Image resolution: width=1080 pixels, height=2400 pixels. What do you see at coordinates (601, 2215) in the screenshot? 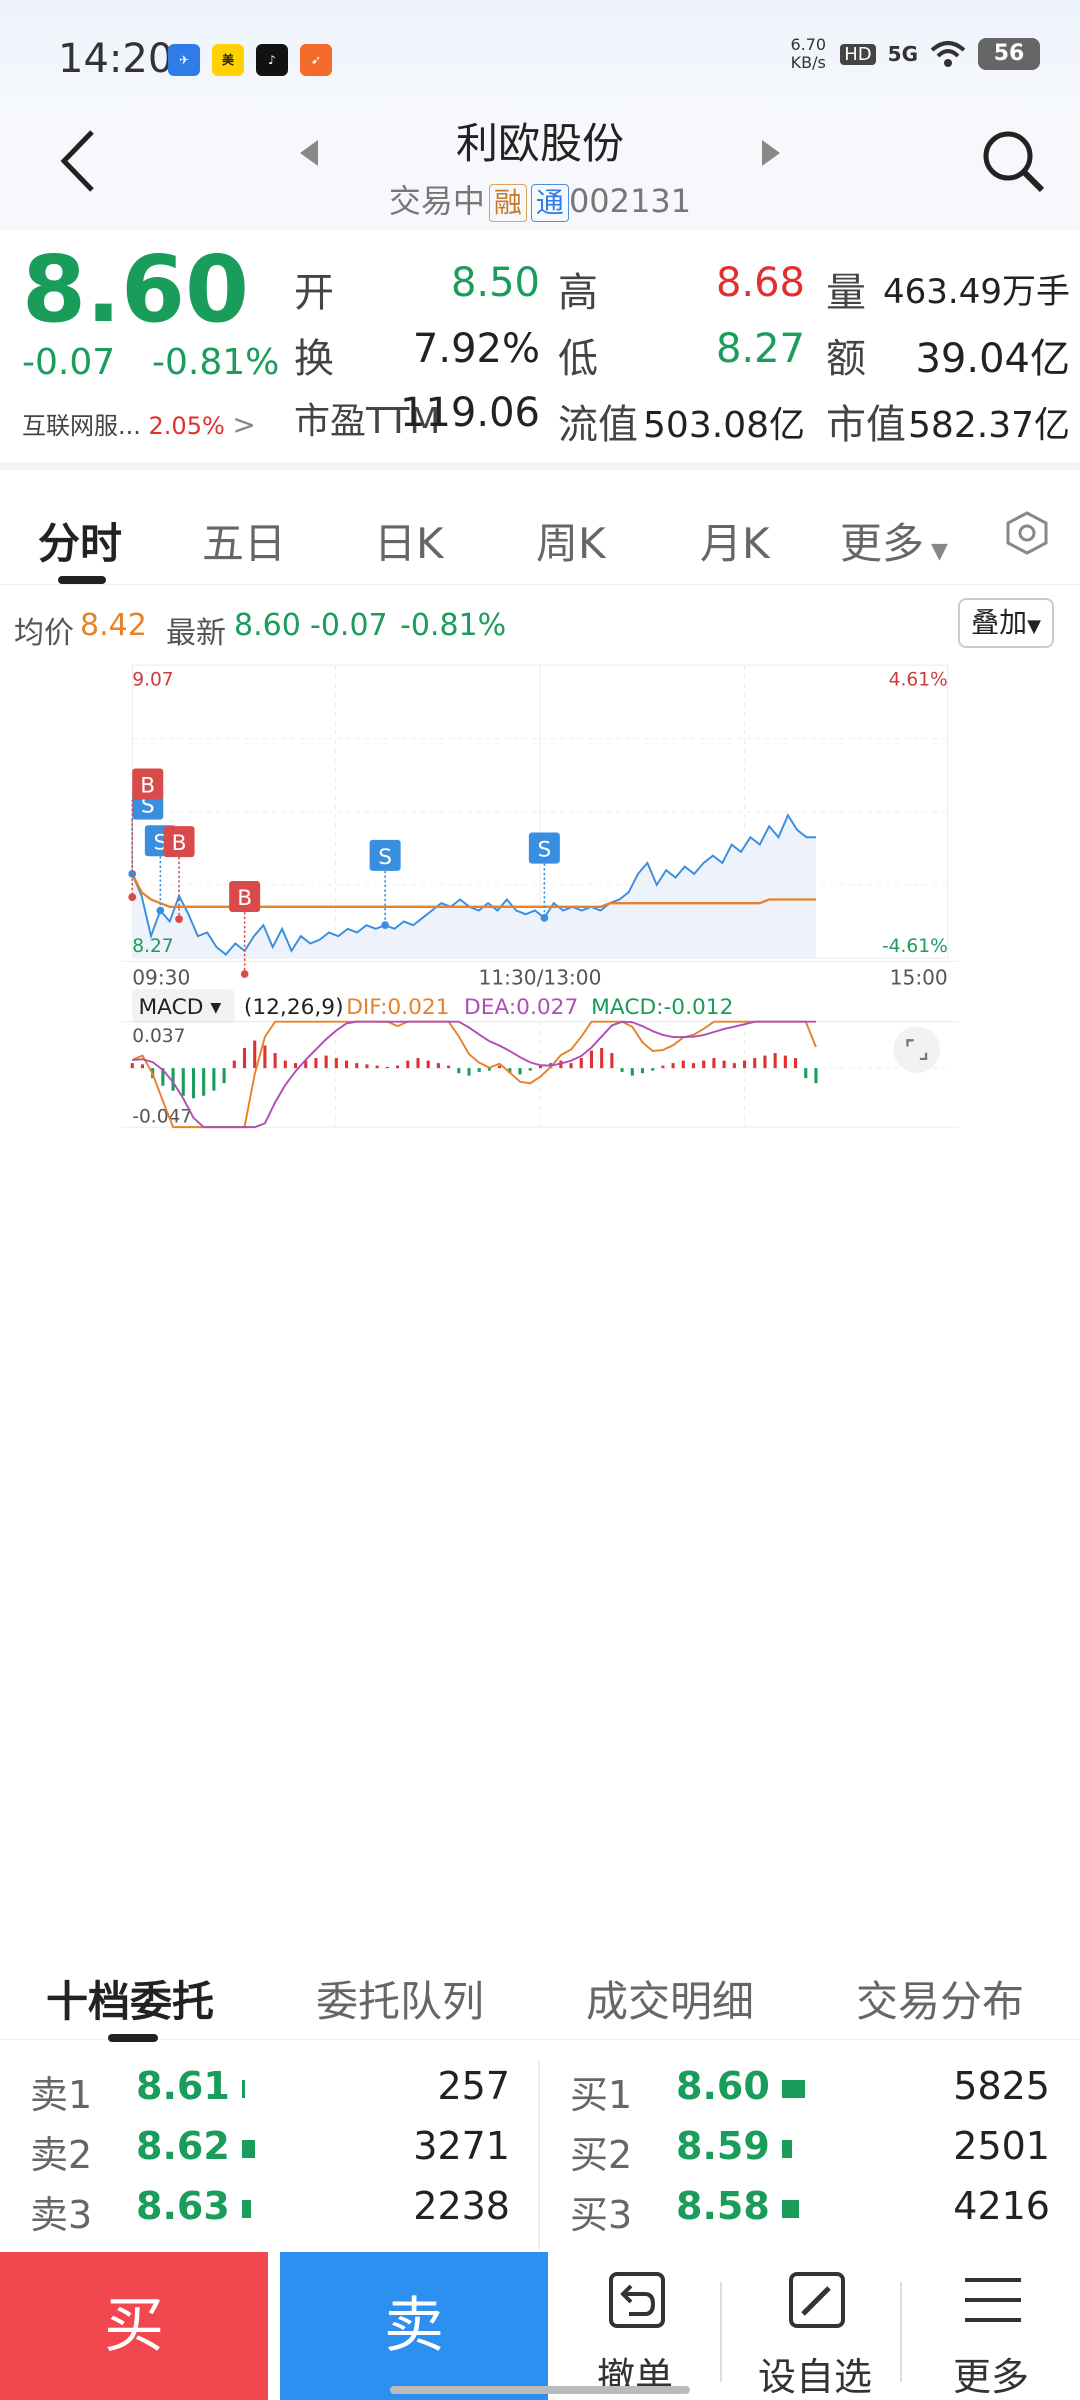
I see `bid-level-label: 买3` at bounding box center [601, 2215].